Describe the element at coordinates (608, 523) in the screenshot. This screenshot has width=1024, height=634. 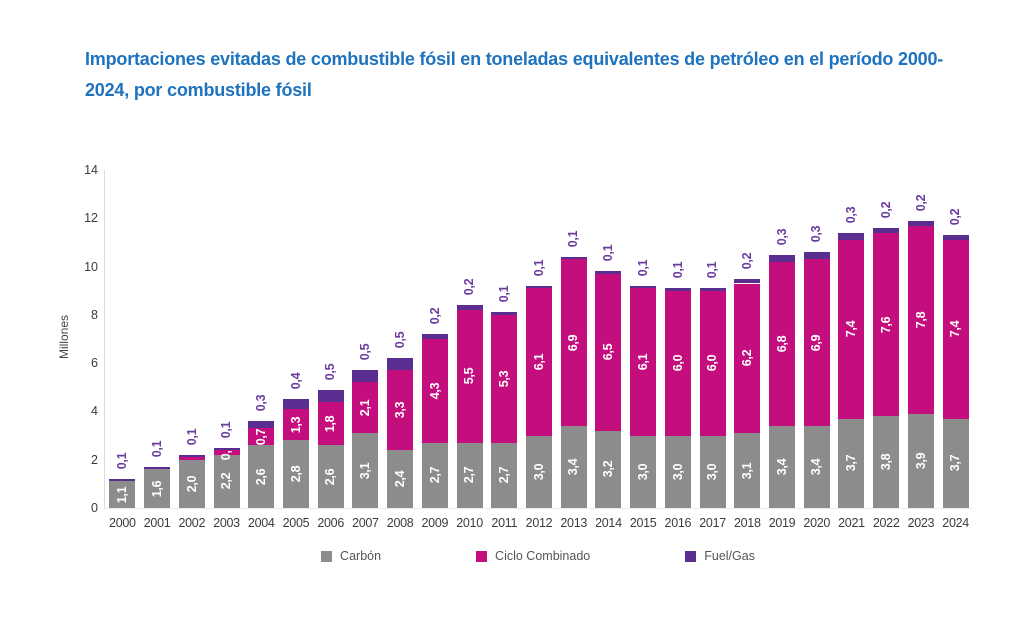
I see `x-tick-2014: 2014` at that location.